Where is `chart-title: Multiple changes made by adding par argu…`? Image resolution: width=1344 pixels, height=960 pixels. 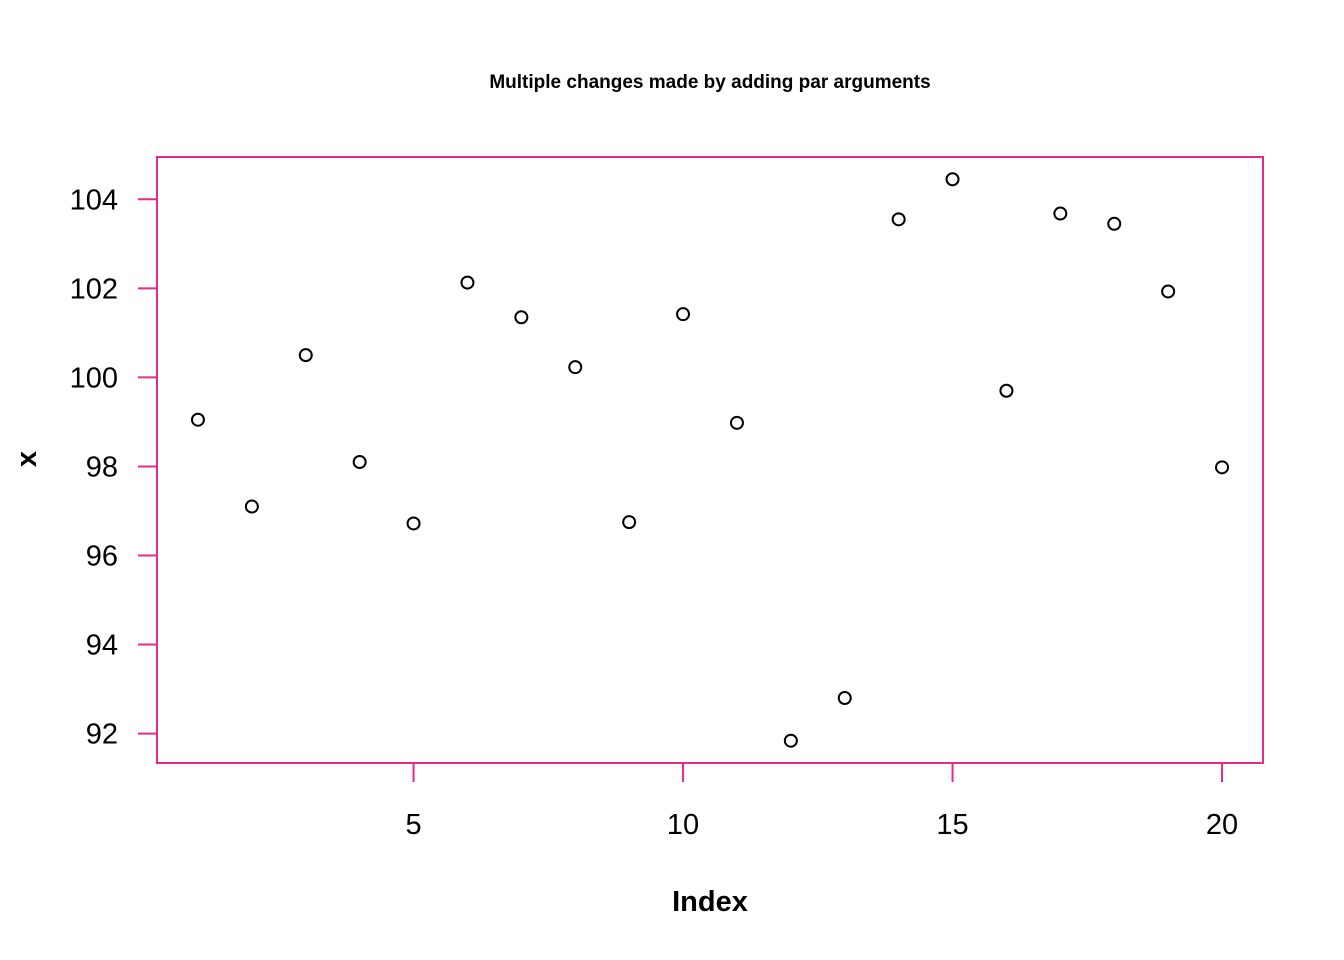 chart-title: Multiple changes made by adding par argu… is located at coordinates (709, 82).